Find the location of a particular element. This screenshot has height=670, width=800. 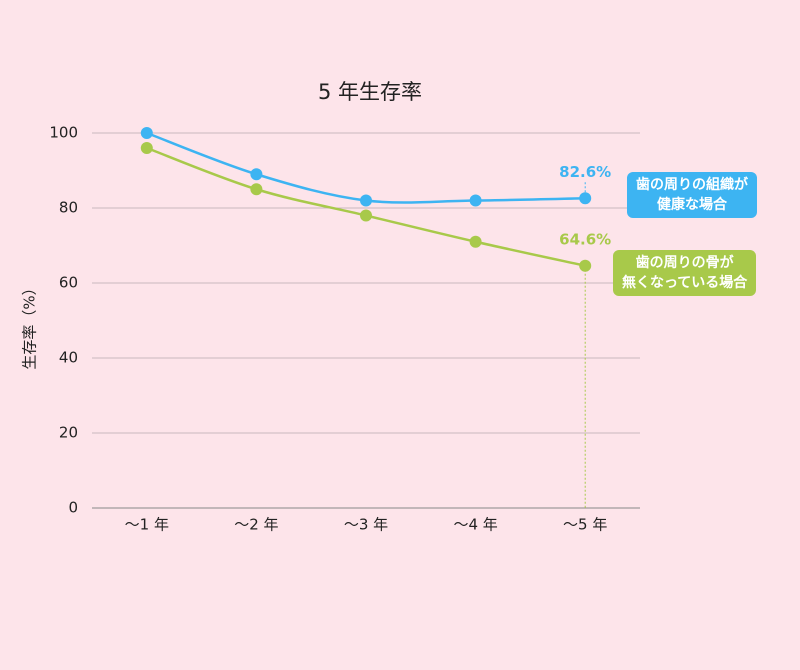

legend-entry: 歯の周りの骨が 無くなっている場合 is located at coordinates (685, 273).